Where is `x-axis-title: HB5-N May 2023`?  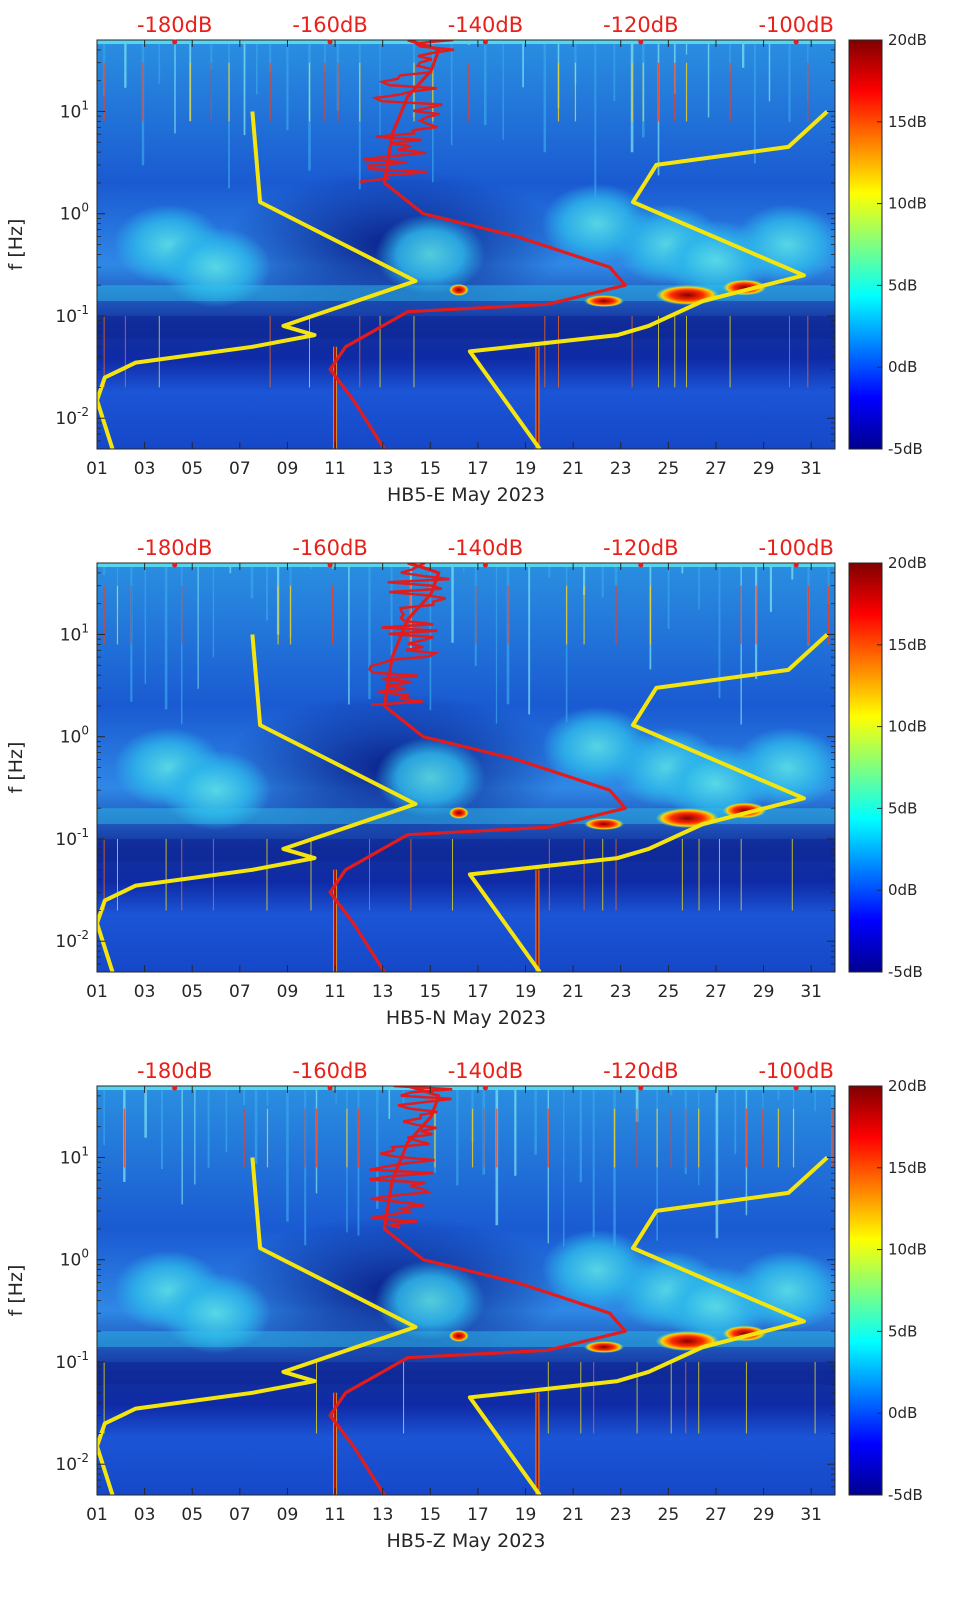 x-axis-title: HB5-N May 2023 is located at coordinates (466, 1018).